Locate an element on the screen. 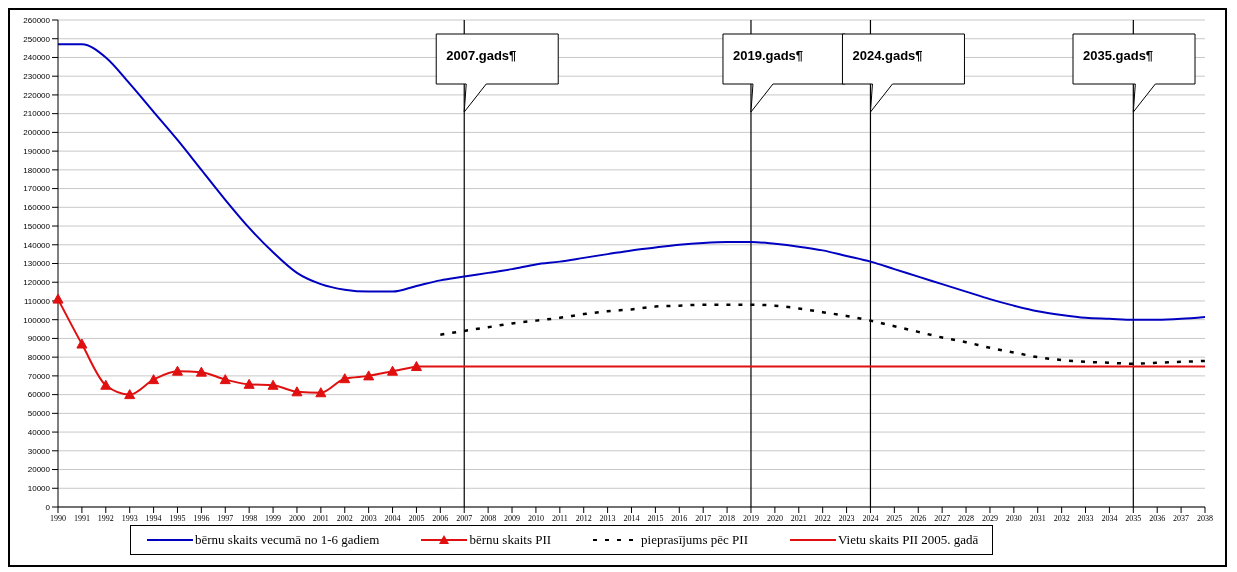  x-tick-label: 2021 is located at coordinates (798, 518).